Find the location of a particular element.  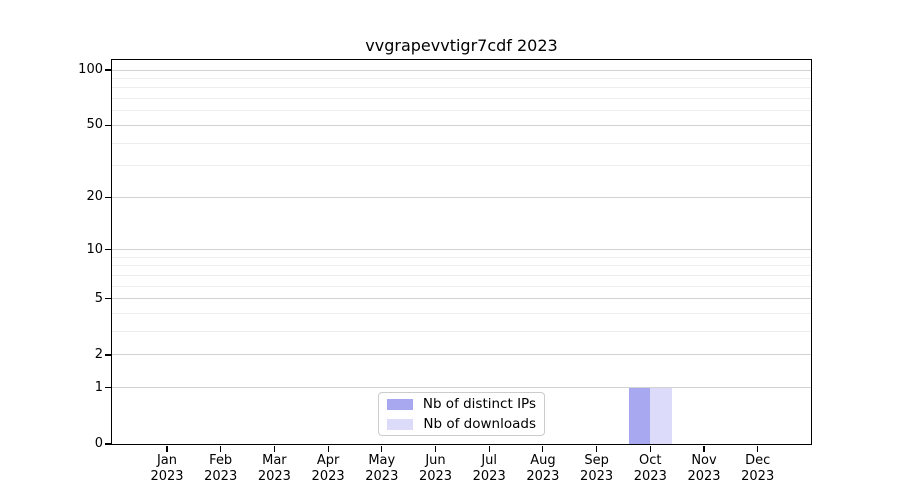

x-tick-label: Feb 2023 is located at coordinates (221, 468).